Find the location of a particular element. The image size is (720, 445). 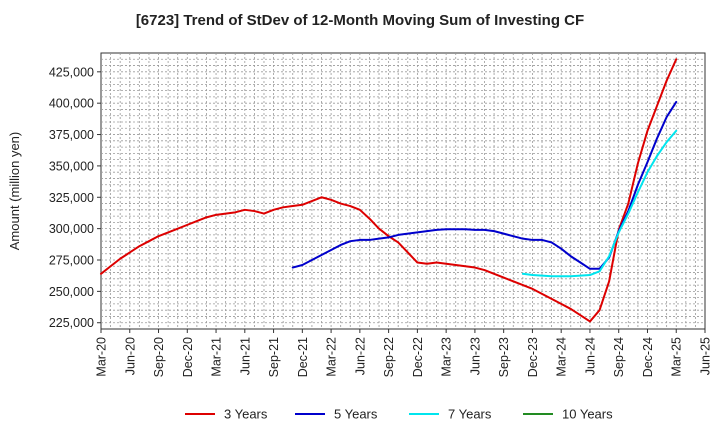

x-tick-label: Mar-25 is located at coordinates (677, 357).